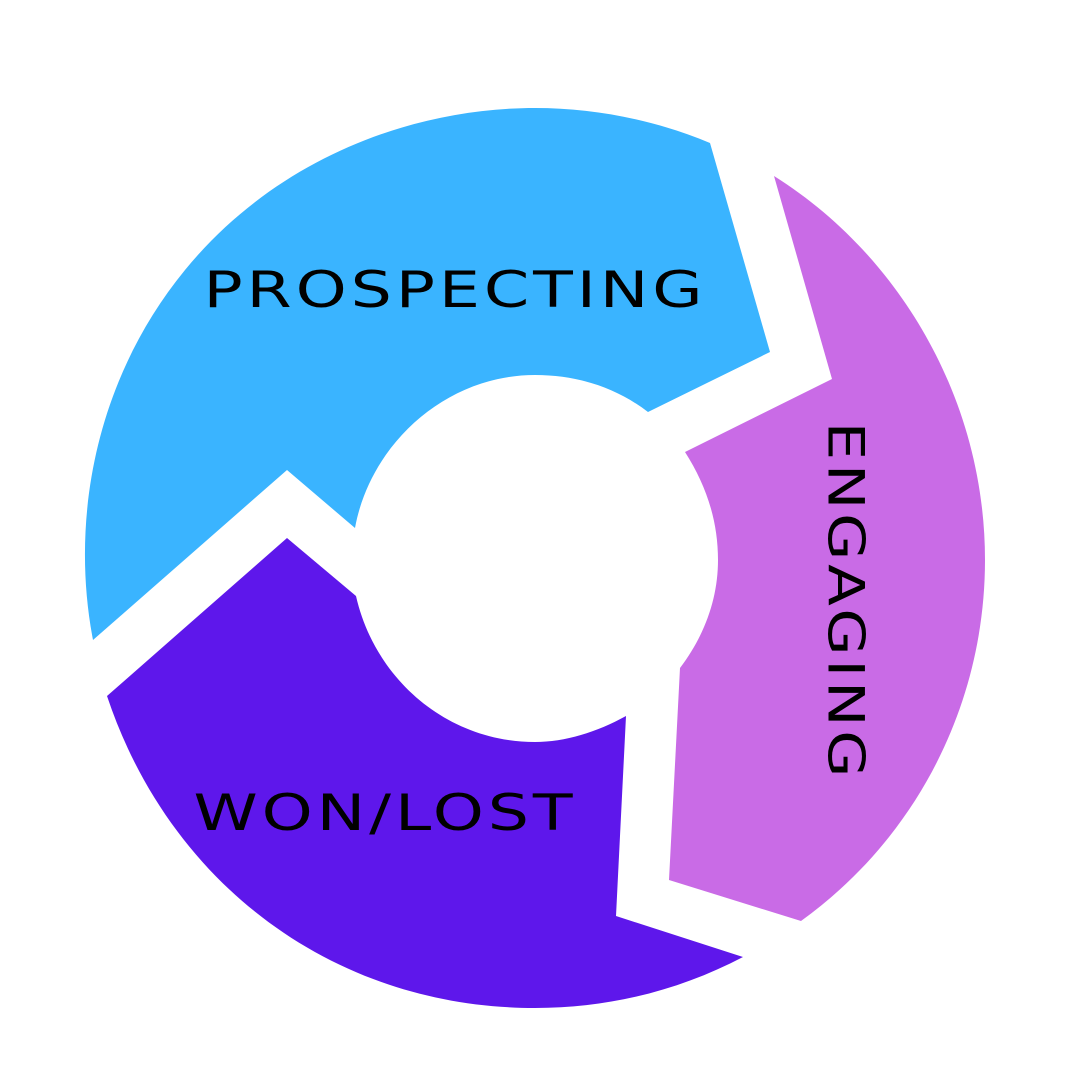 The width and height of the screenshot is (1080, 1080). What do you see at coordinates (384, 812) in the screenshot?
I see `stage-label-won-lost: WON/LOST` at bounding box center [384, 812].